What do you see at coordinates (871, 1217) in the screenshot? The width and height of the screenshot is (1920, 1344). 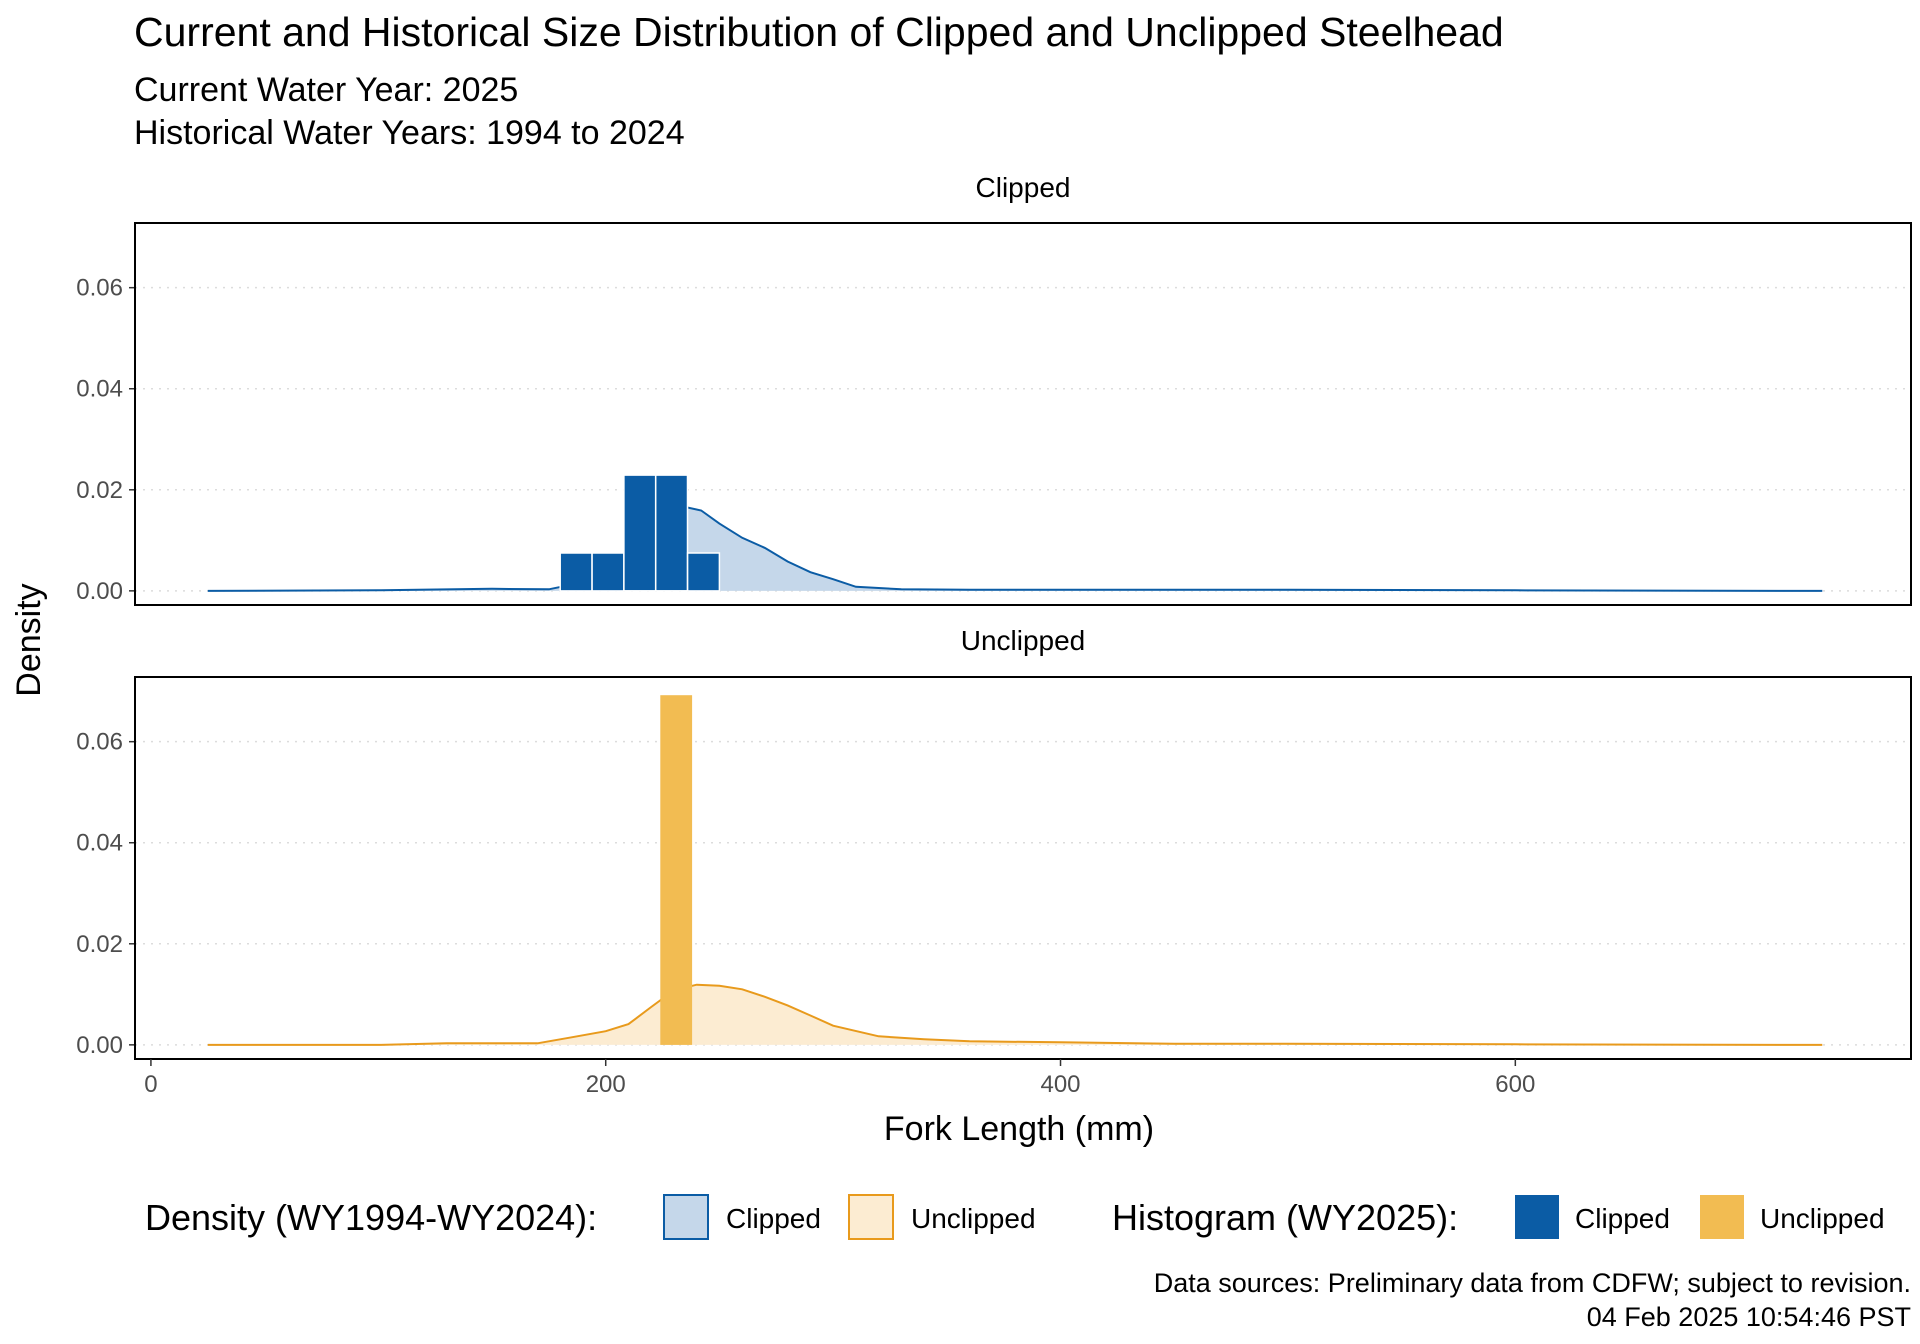 I see `legend-density-unclipped-key` at bounding box center [871, 1217].